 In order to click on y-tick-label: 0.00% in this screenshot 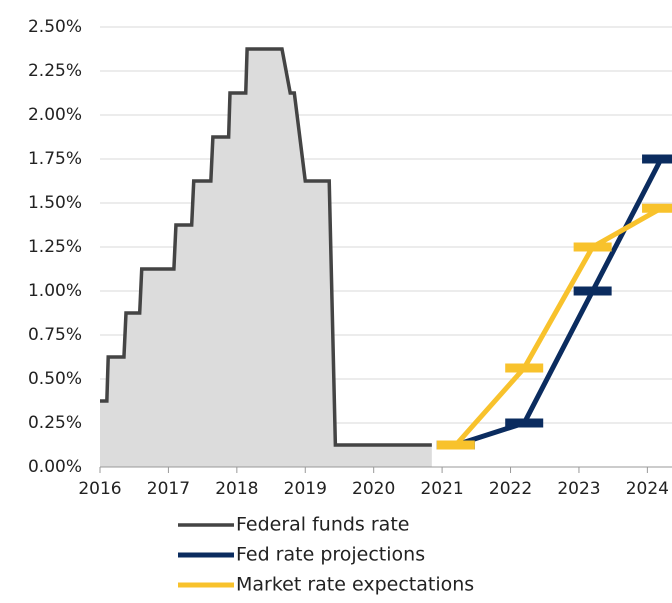, I will do `click(55, 467)`.